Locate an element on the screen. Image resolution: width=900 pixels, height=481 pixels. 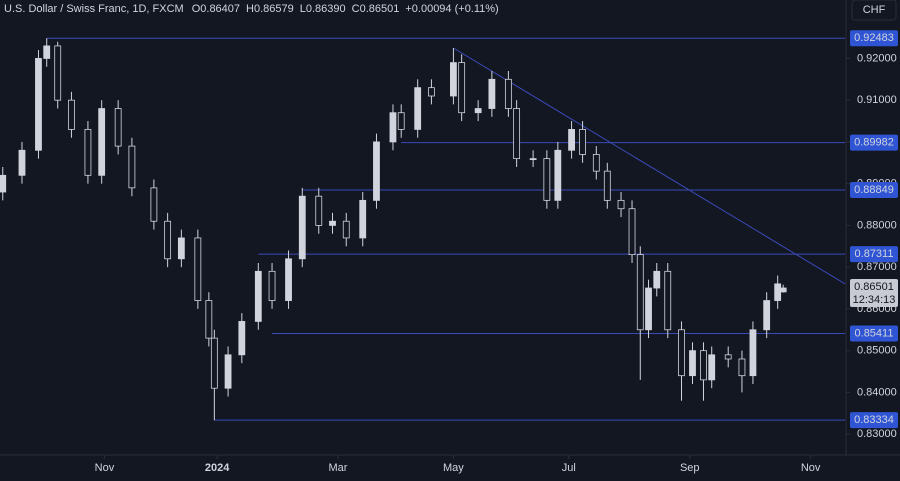
y-tick-label: 0.84000 is located at coordinates (877, 392).